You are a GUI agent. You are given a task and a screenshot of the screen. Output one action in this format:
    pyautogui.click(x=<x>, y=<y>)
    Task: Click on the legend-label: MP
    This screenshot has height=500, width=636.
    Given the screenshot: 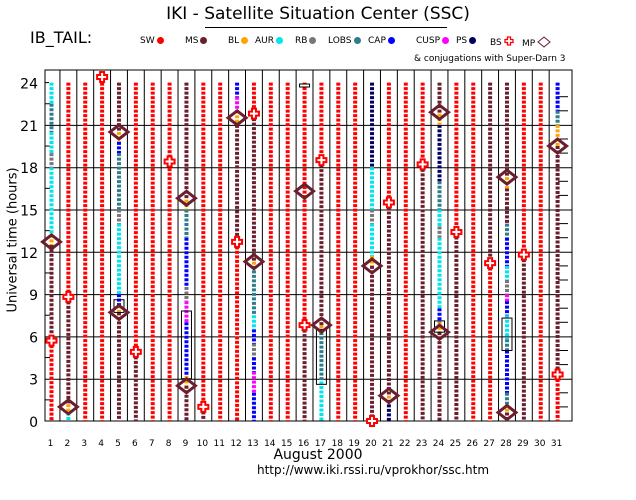 What is the action you would take?
    pyautogui.click(x=529, y=44)
    